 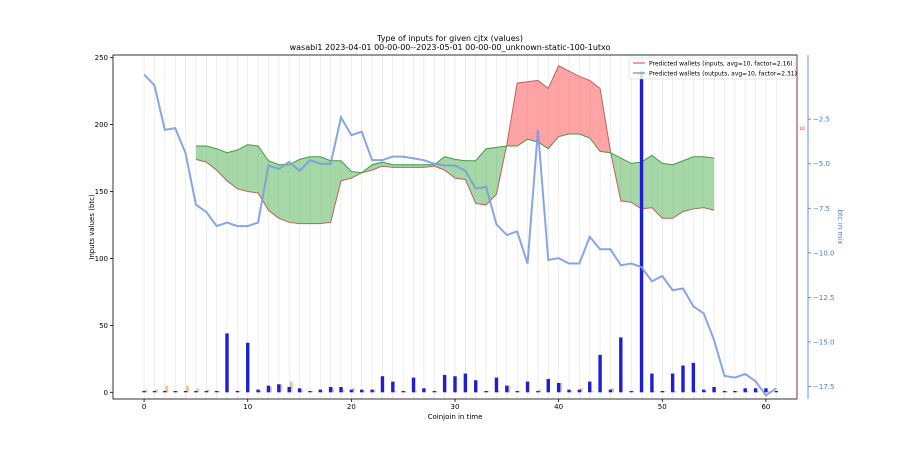 I want to click on right-y-axis-label: btc in mix, so click(x=840, y=227).